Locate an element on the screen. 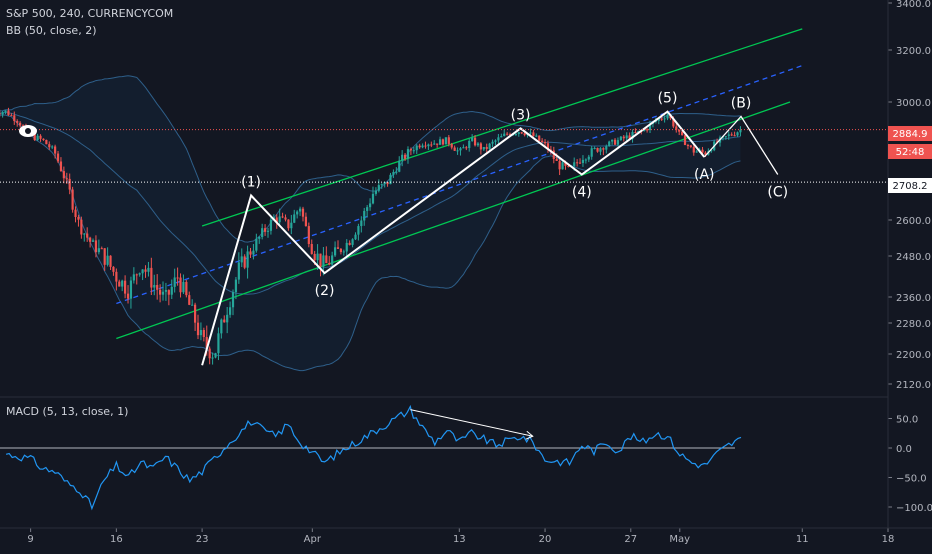 This screenshot has height=554, width=932. wave-label: (4) is located at coordinates (582, 193).